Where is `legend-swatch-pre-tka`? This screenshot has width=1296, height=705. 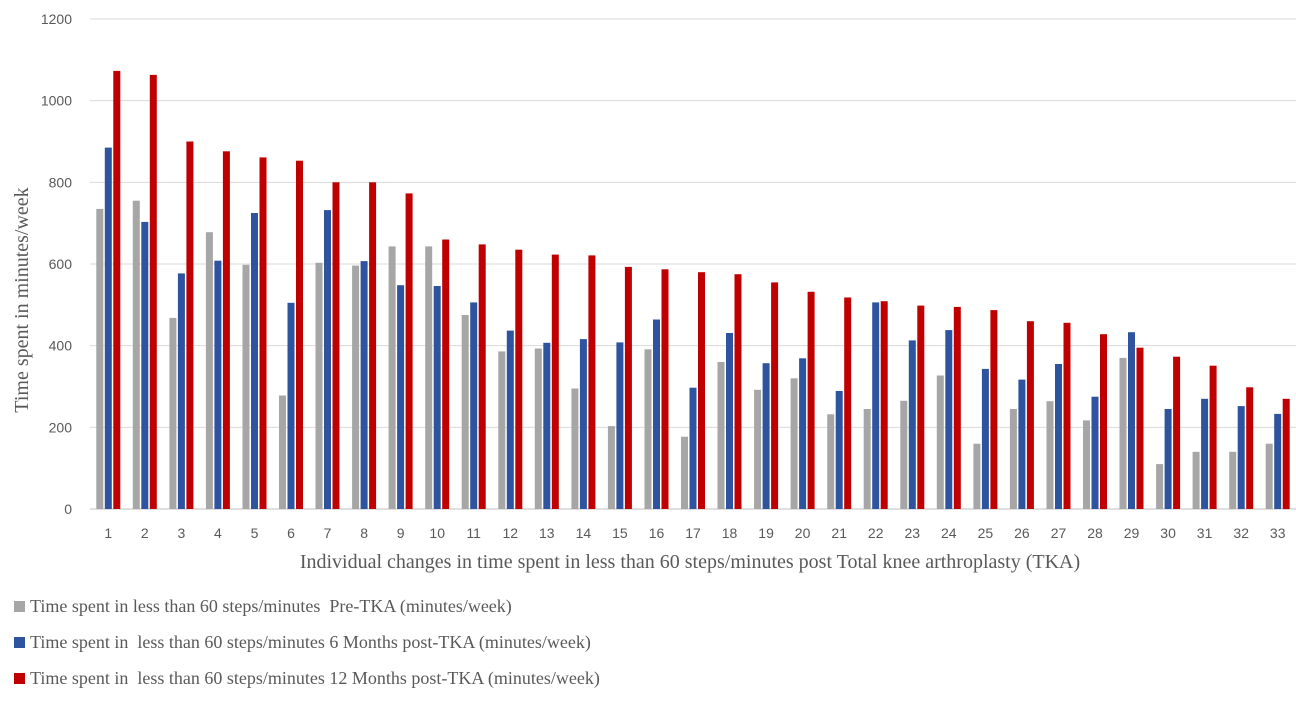
legend-swatch-pre-tka is located at coordinates (19, 606).